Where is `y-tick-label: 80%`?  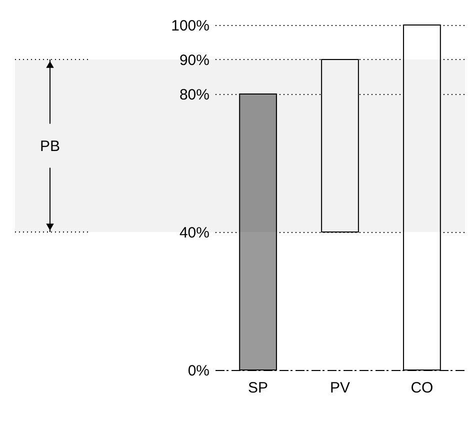
y-tick-label: 80% is located at coordinates (194, 95).